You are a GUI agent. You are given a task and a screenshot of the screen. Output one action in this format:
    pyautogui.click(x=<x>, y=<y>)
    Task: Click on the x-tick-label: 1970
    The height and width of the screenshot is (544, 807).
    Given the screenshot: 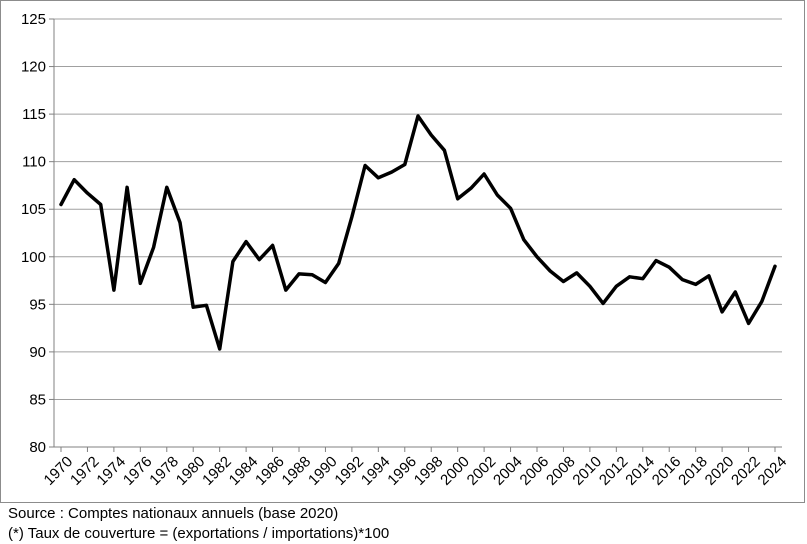 What is the action you would take?
    pyautogui.click(x=59, y=471)
    